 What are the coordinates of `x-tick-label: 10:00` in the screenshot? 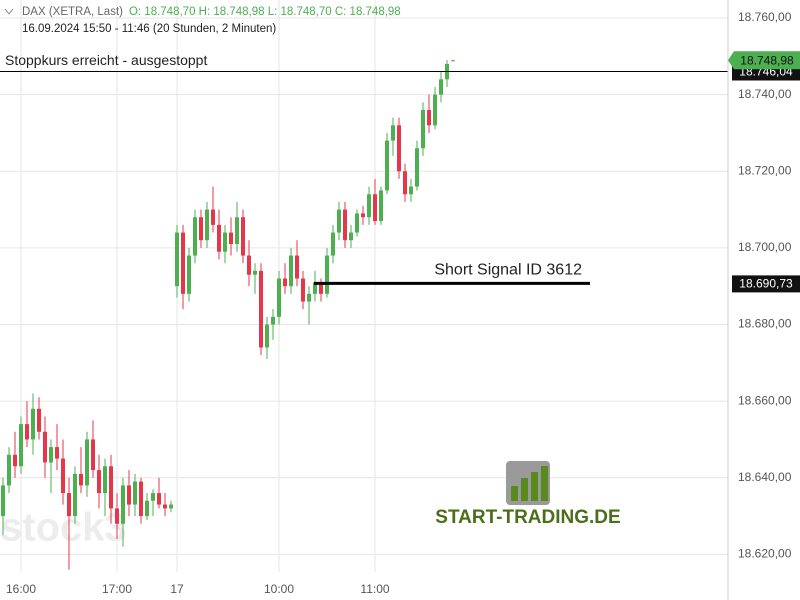 It's located at (279, 589).